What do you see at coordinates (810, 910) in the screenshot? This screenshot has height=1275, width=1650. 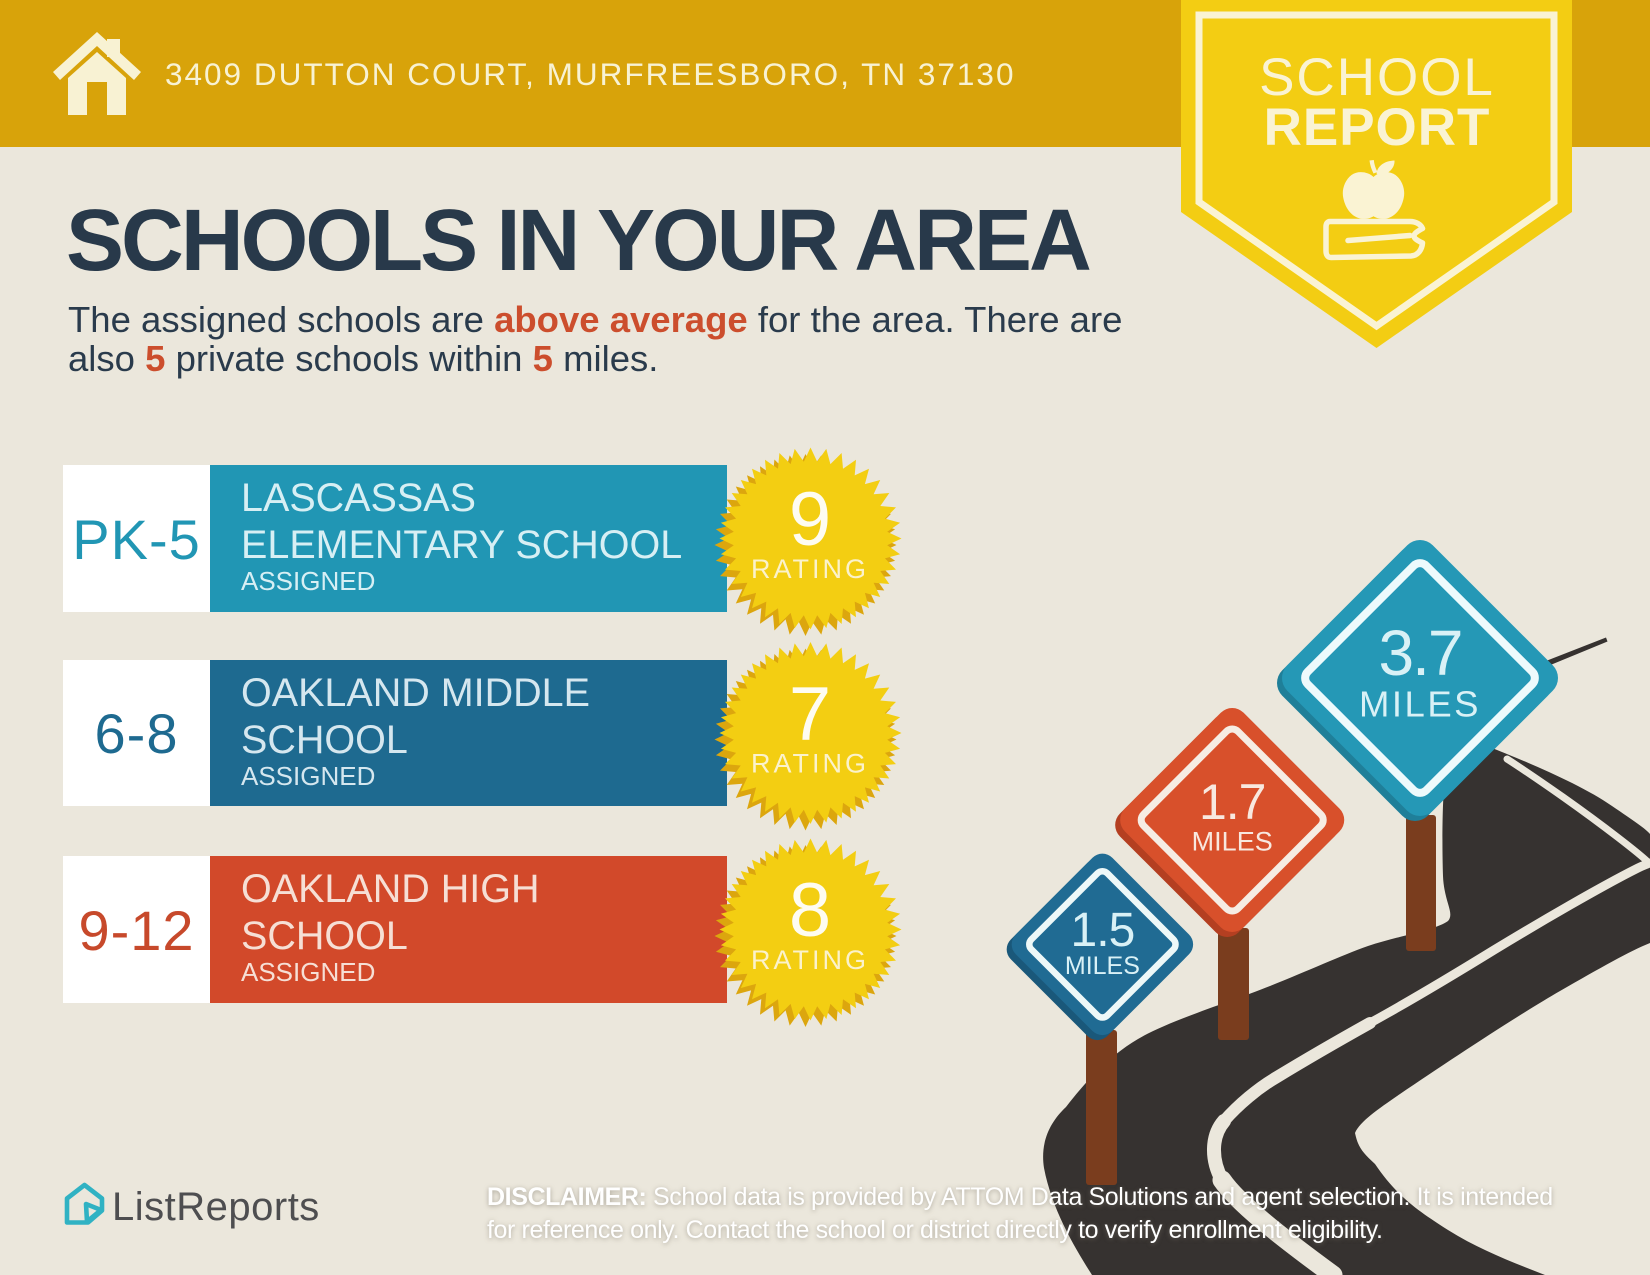 I see `svg-text: 8` at bounding box center [810, 910].